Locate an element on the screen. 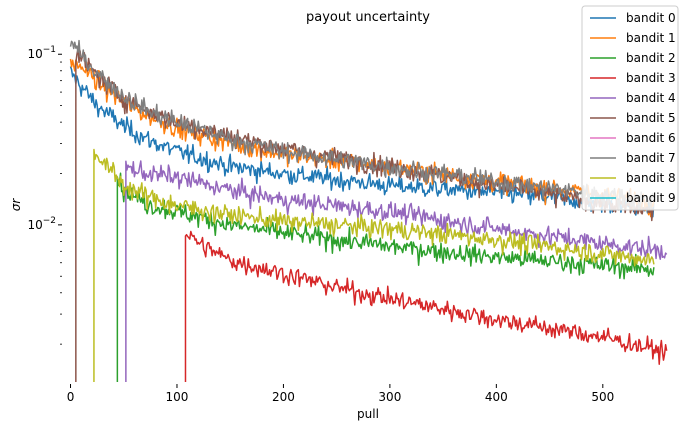 This screenshot has width=684, height=432. x-tick-label: 0 is located at coordinates (71, 397).